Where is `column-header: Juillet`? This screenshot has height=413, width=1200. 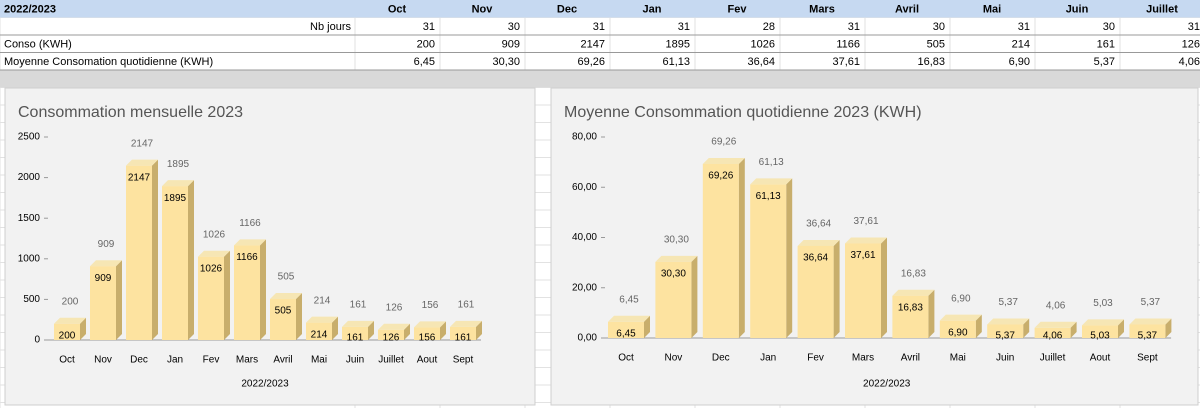
column-header: Juillet is located at coordinates (1162, 10).